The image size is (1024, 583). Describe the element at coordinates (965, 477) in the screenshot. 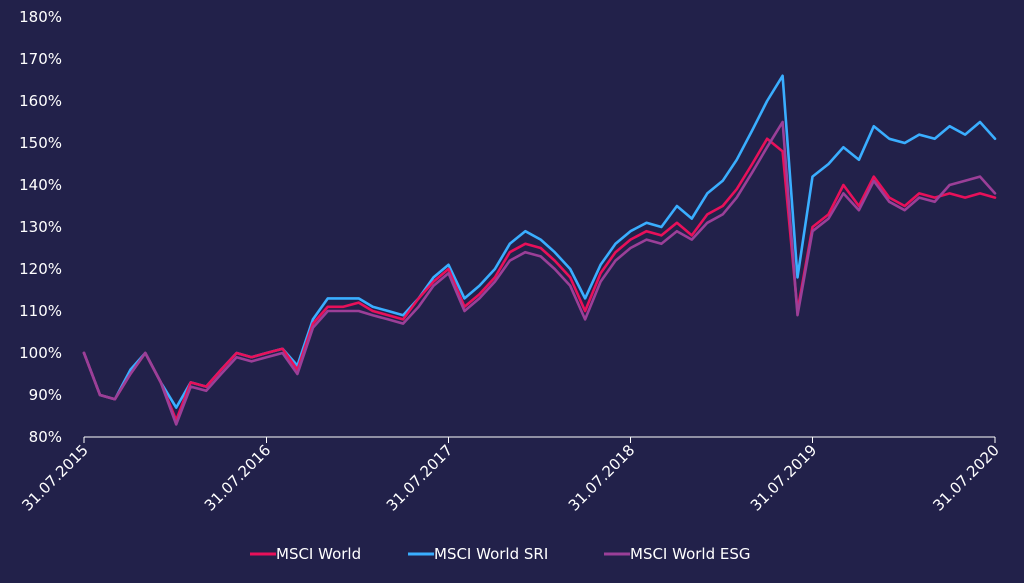

I see `x-tick-label: 31.07.2020` at that location.